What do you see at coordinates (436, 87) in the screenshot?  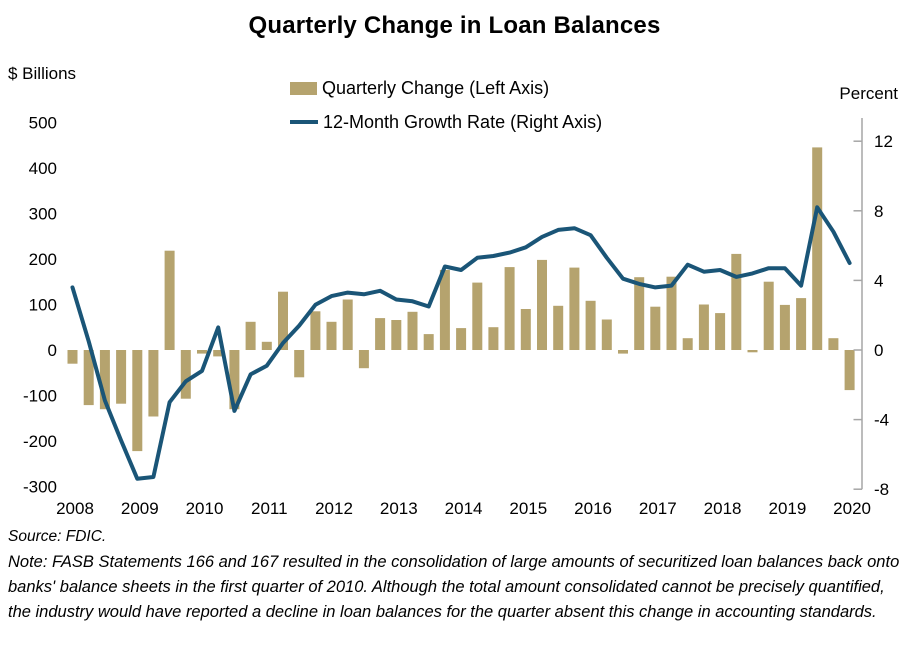 I see `legend-label-bar: Quarterly Change (Left Axis)` at bounding box center [436, 87].